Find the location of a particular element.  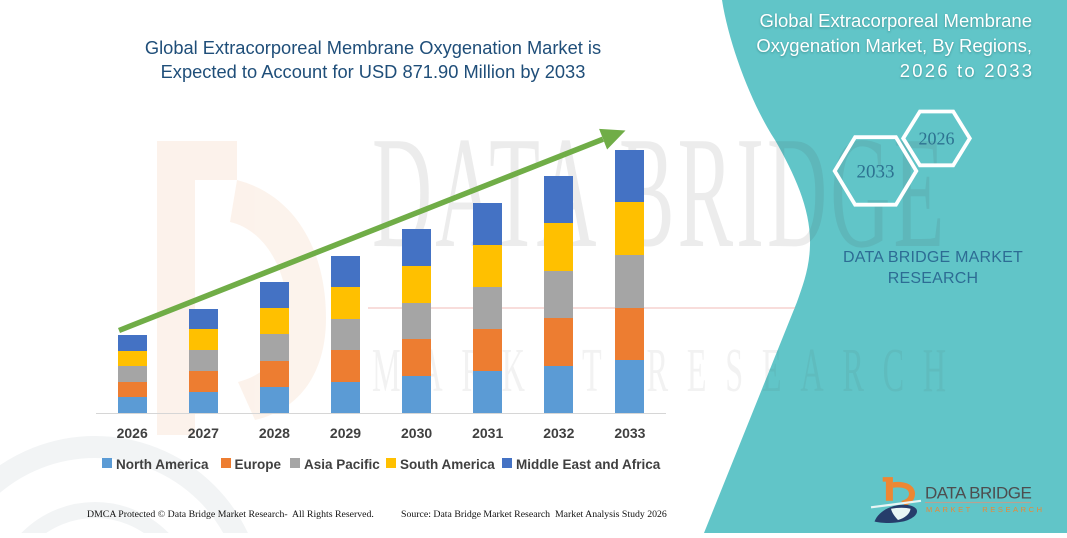

svg-text: MARKET RESEARCH is located at coordinates (985, 509).